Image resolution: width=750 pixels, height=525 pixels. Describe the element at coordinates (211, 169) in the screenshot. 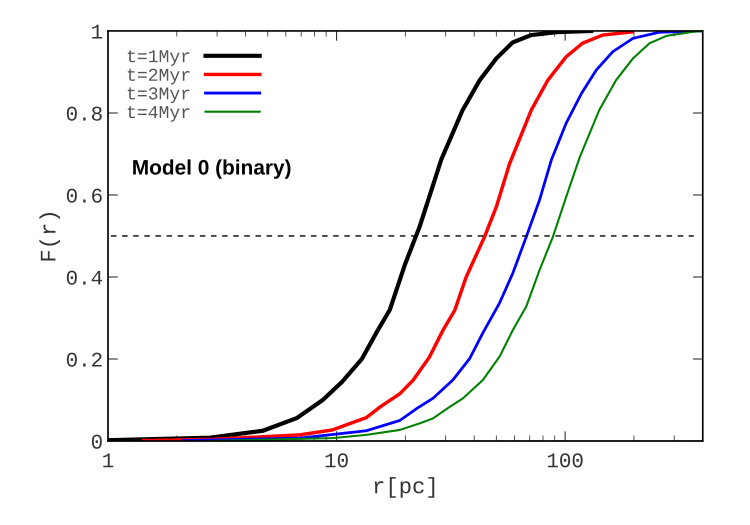

I see `annotation: Model 0 (binary)` at that location.